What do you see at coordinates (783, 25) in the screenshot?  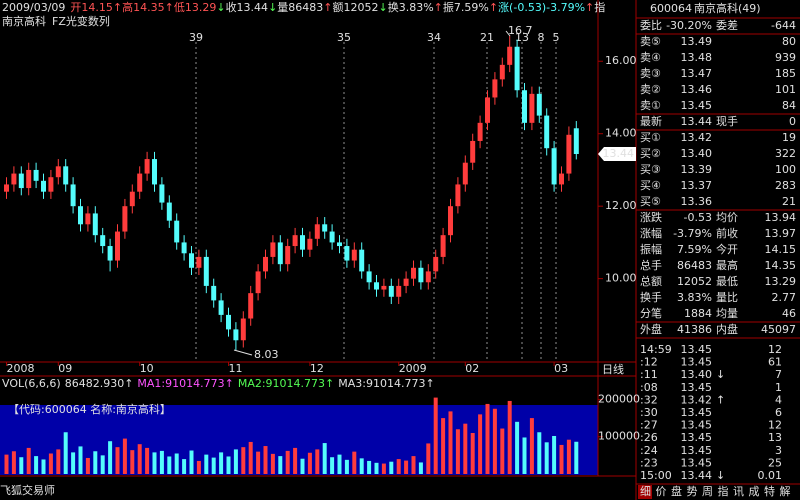 I see `quote-value: -644` at bounding box center [783, 25].